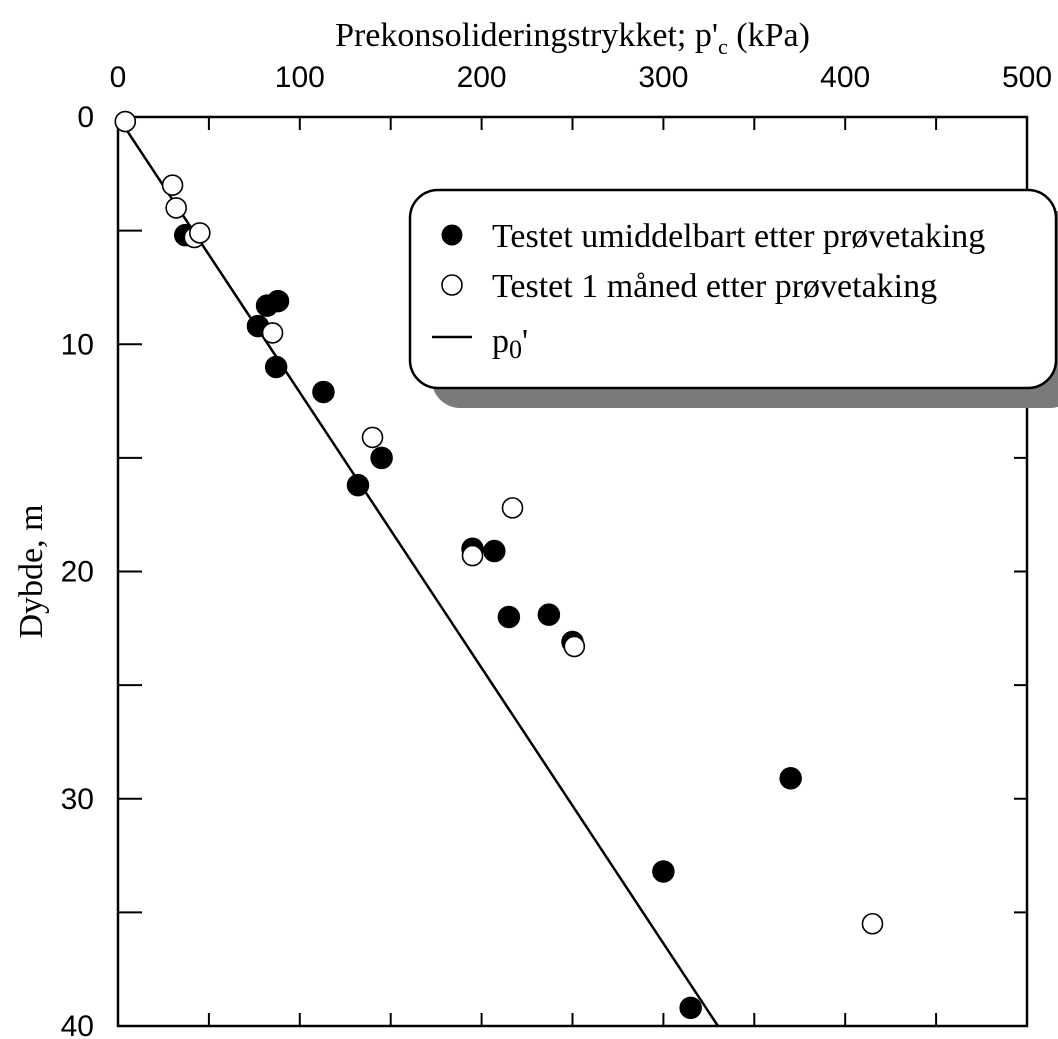 Image resolution: width=1058 pixels, height=1039 pixels. What do you see at coordinates (738, 236) in the screenshot?
I see `legend-label: Testet umiddelbart etter prøvetaking` at bounding box center [738, 236].